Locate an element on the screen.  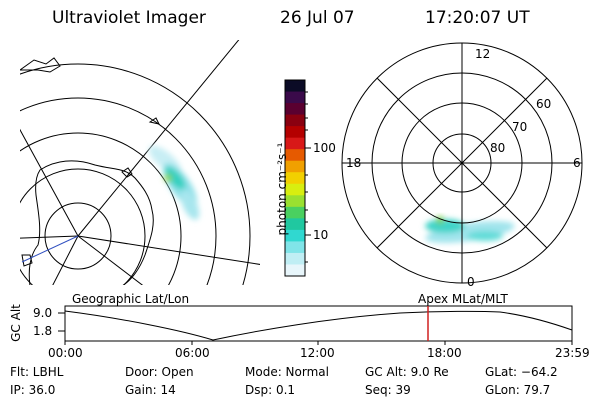
colorbar is located at coordinates (295, 178).